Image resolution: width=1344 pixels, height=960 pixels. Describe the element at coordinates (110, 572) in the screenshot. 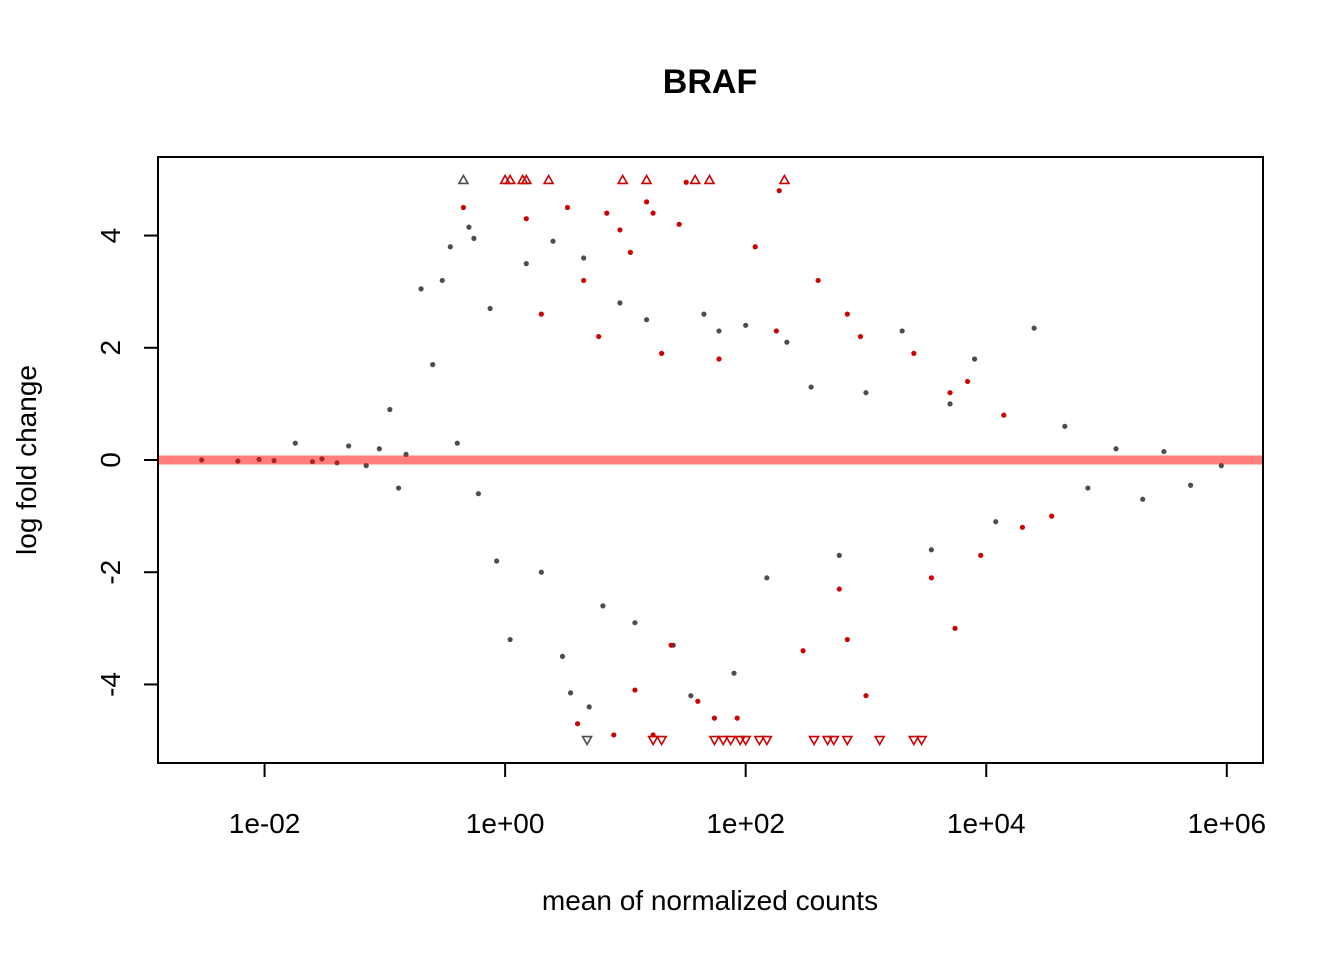

I see `y-tick-label: -2` at that location.